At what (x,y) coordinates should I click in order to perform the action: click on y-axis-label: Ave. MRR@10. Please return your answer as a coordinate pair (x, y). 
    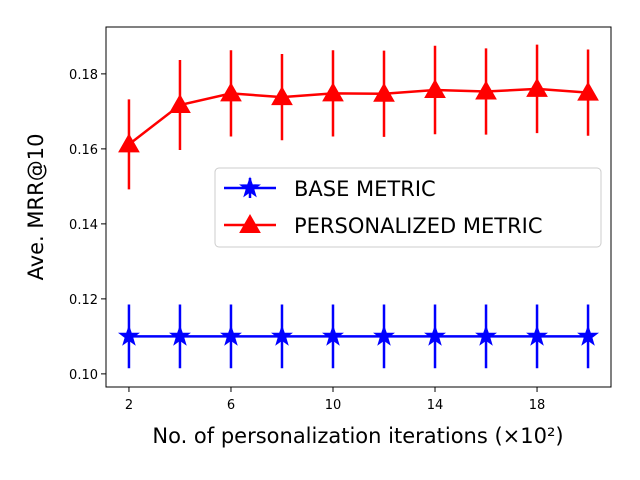
    Looking at the image, I should click on (36, 207).